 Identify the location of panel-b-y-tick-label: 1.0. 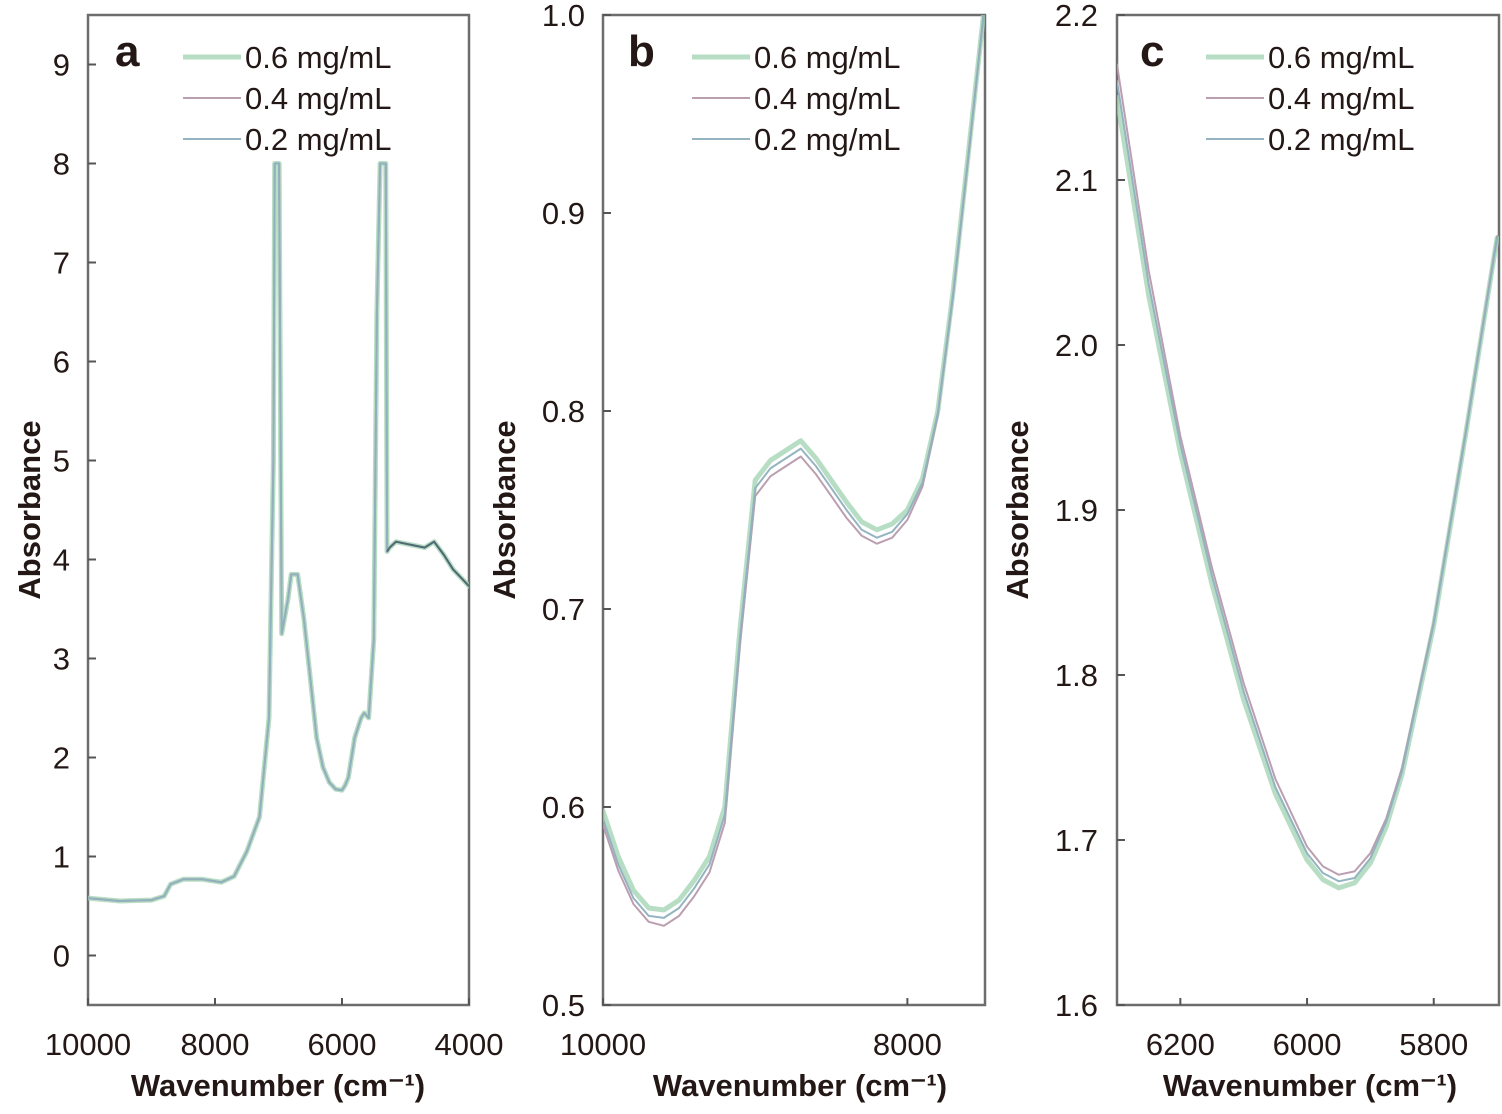
(563, 16).